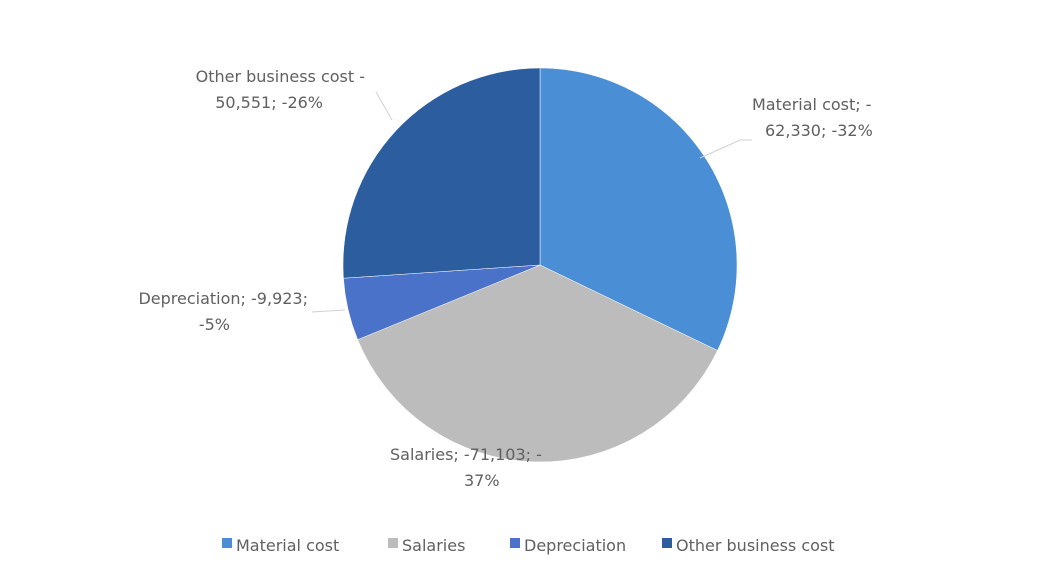 Image resolution: width=1055 pixels, height=573 pixels. Describe the element at coordinates (482, 480) in the screenshot. I see `data-label: 37%` at that location.